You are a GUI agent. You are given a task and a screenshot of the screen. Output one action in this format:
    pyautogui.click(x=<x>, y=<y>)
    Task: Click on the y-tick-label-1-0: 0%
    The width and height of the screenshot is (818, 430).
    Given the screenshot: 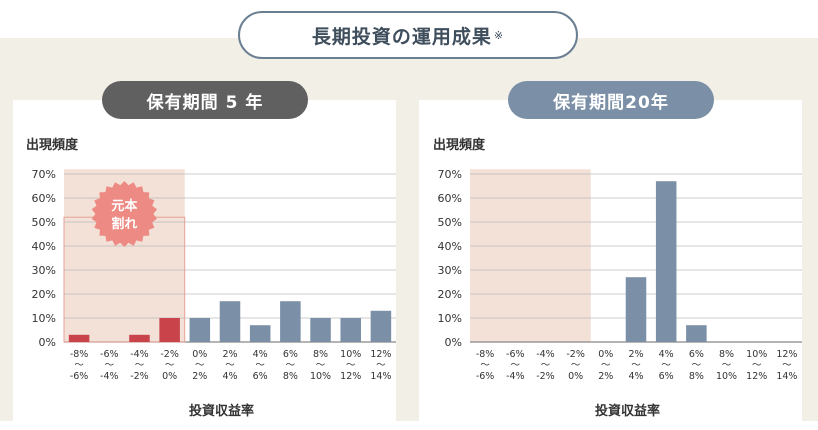 What is the action you would take?
    pyautogui.click(x=453, y=342)
    